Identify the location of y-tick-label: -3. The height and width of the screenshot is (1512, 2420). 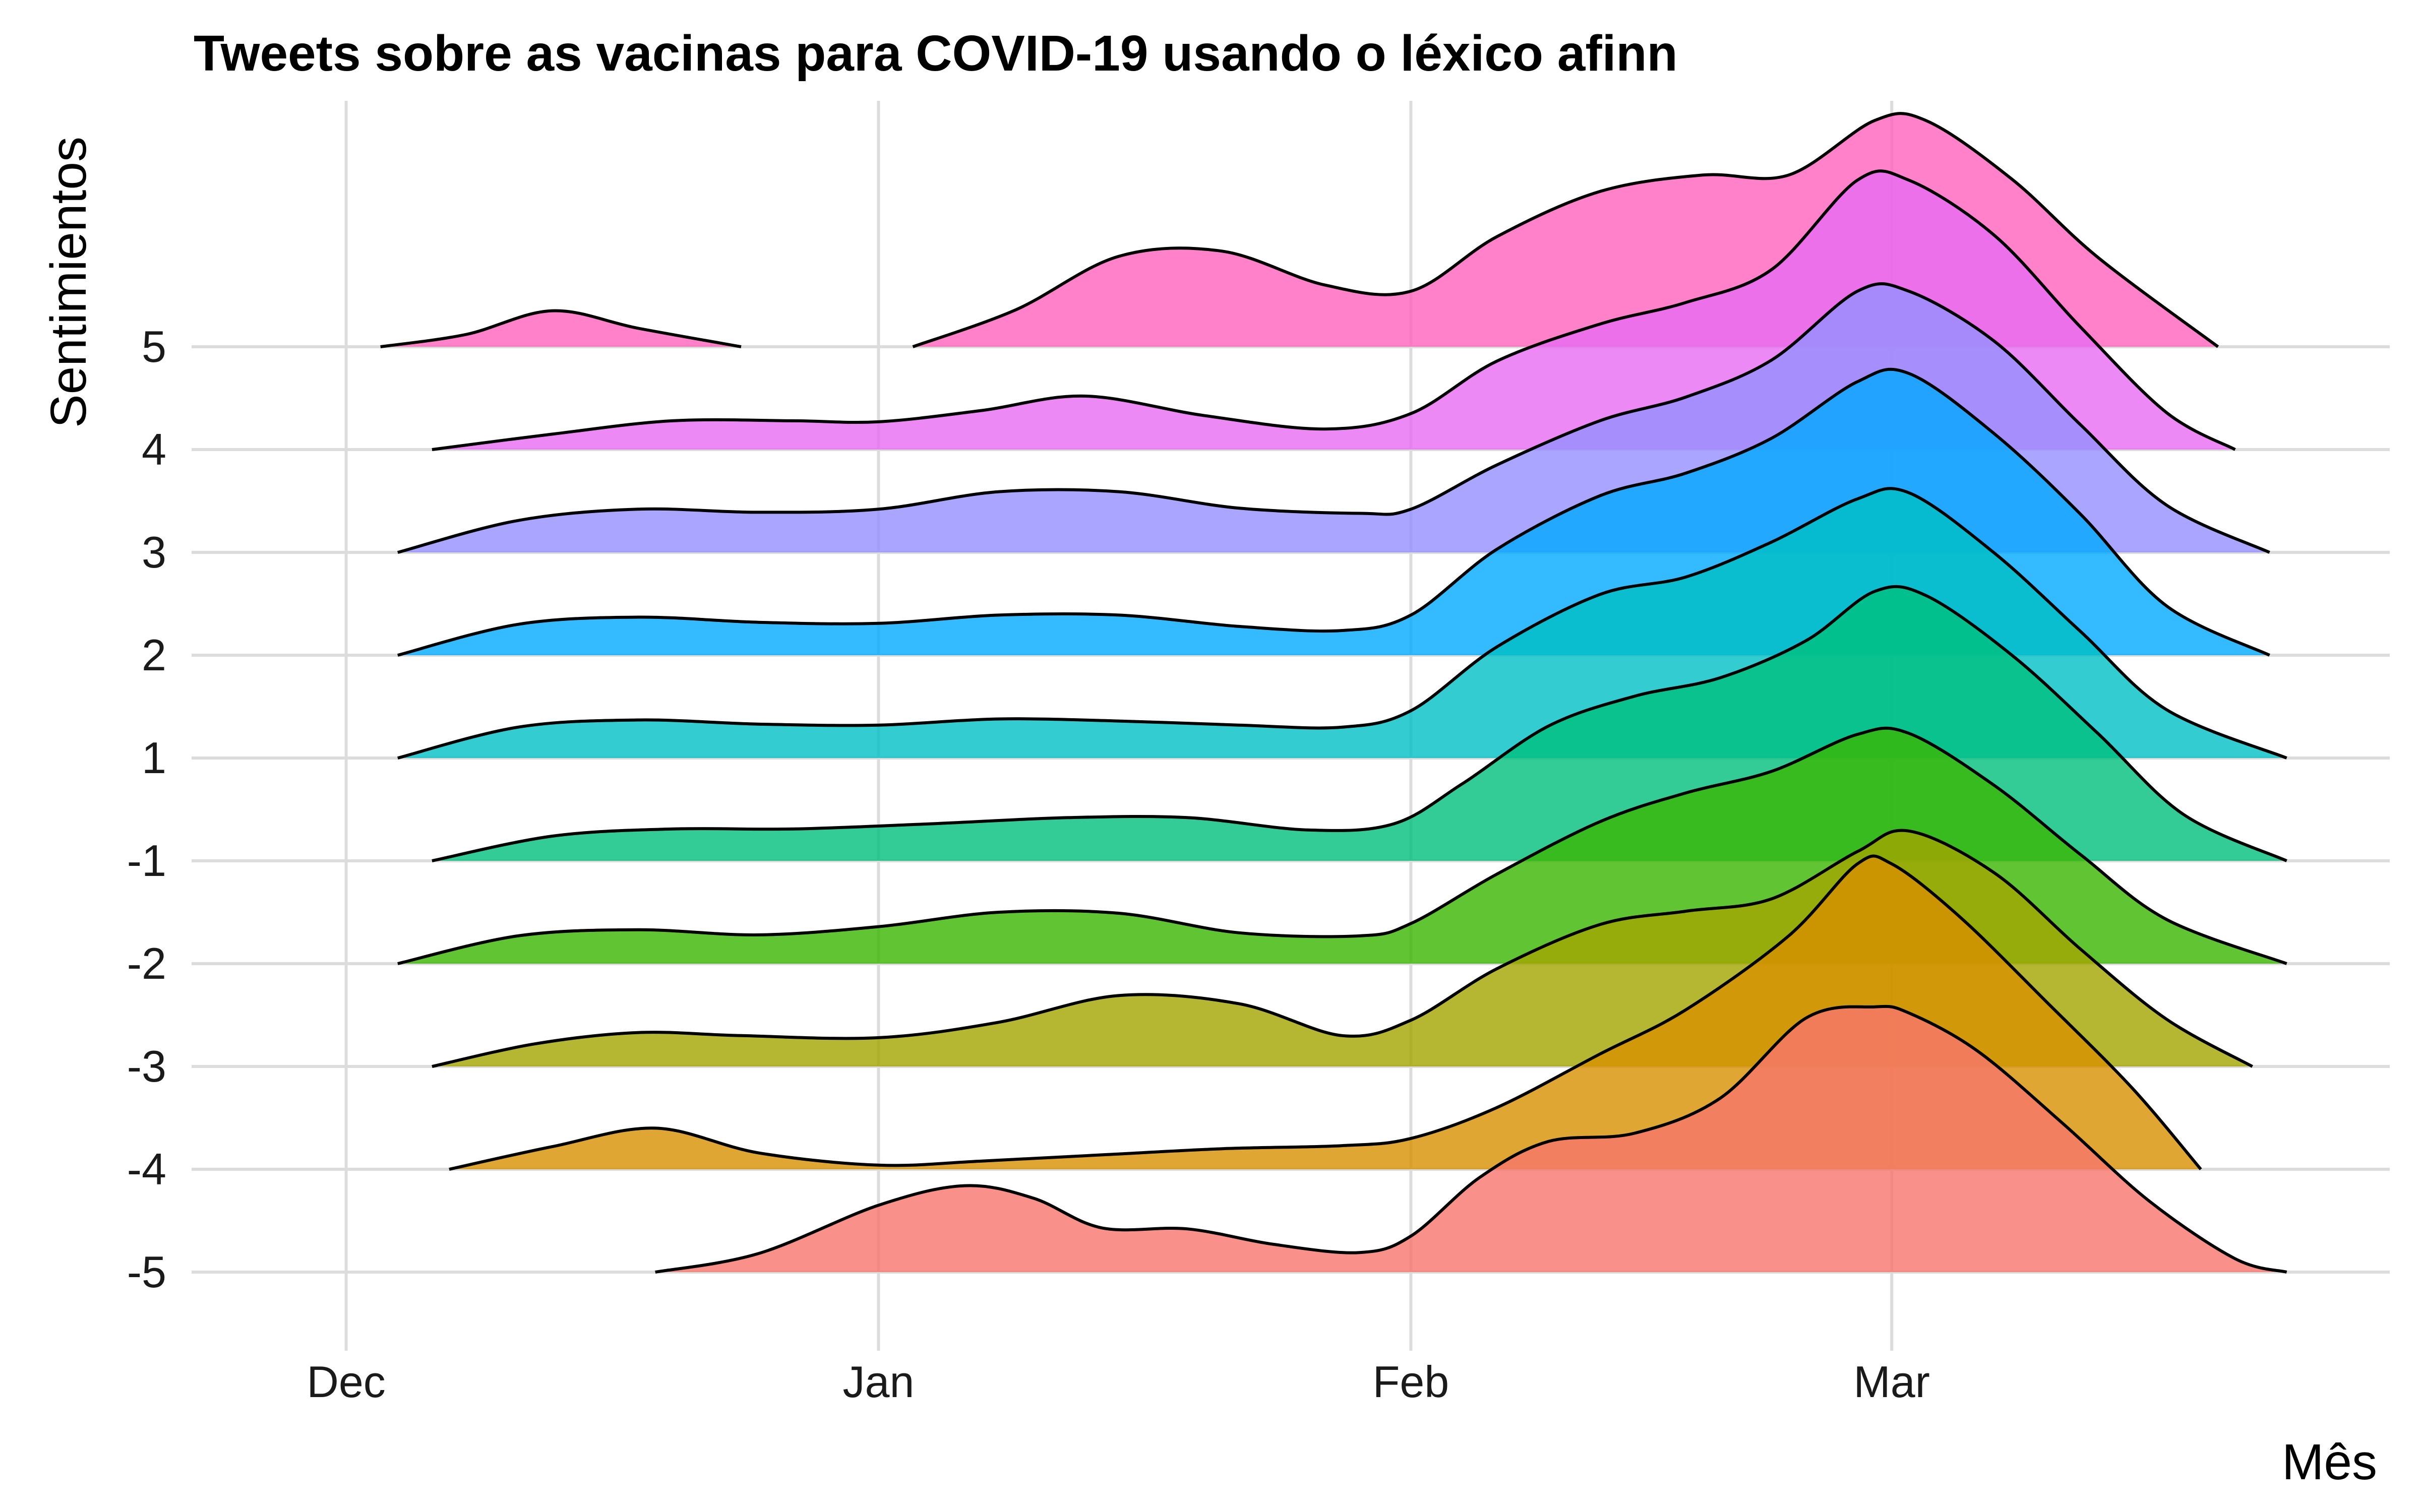
(146, 1066).